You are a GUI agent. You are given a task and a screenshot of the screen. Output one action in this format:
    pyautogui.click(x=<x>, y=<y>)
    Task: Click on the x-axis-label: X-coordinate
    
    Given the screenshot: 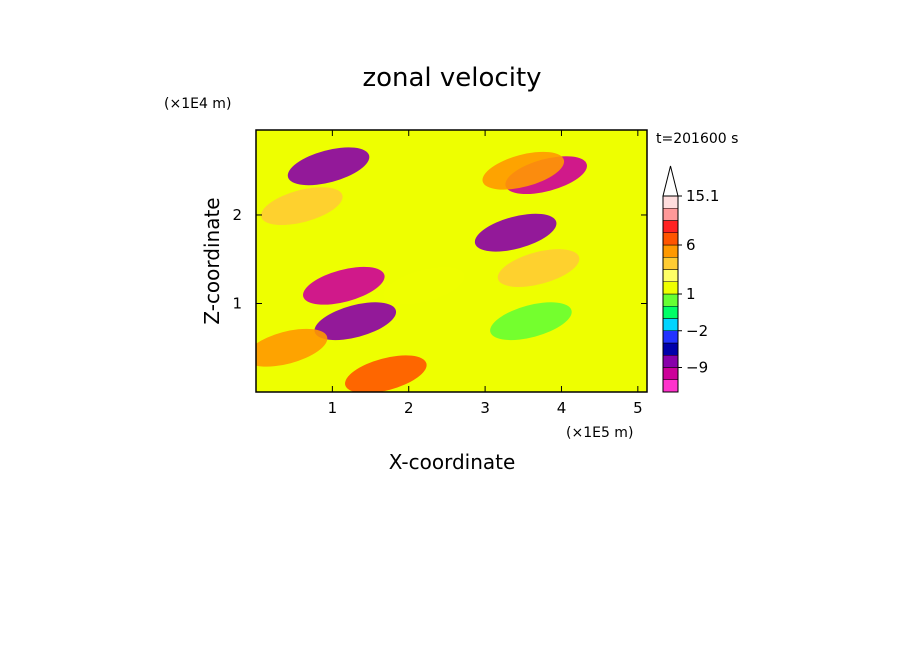 What is the action you would take?
    pyautogui.click(x=452, y=462)
    